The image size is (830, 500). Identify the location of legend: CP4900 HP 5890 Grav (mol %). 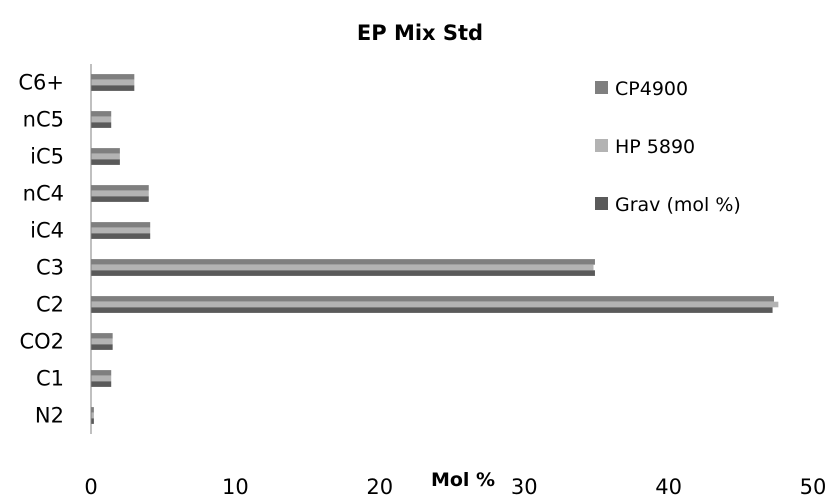
(668, 147).